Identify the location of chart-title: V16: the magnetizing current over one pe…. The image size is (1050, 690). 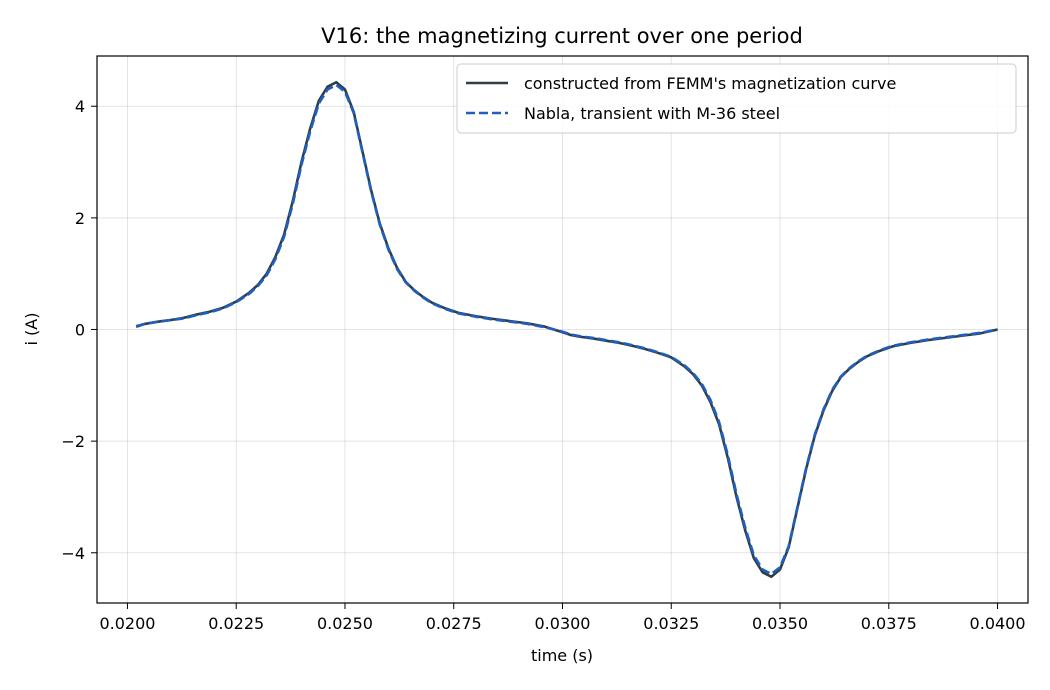
(562, 36).